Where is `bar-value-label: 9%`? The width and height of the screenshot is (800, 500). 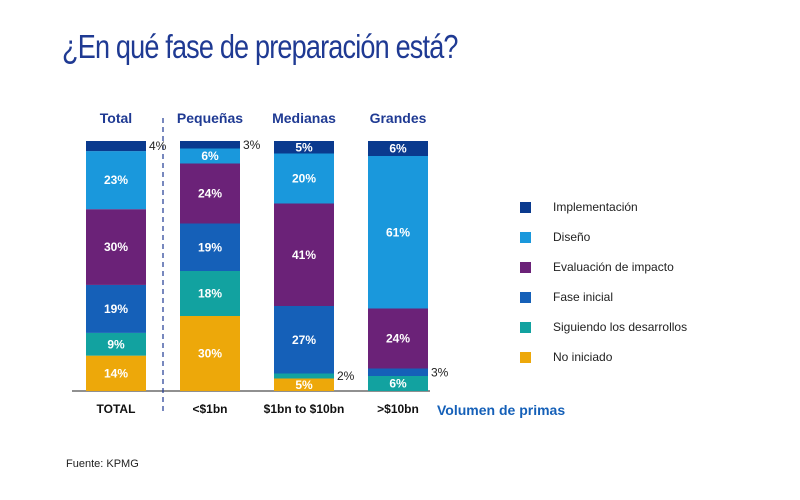
bar-value-label: 9% is located at coordinates (116, 344).